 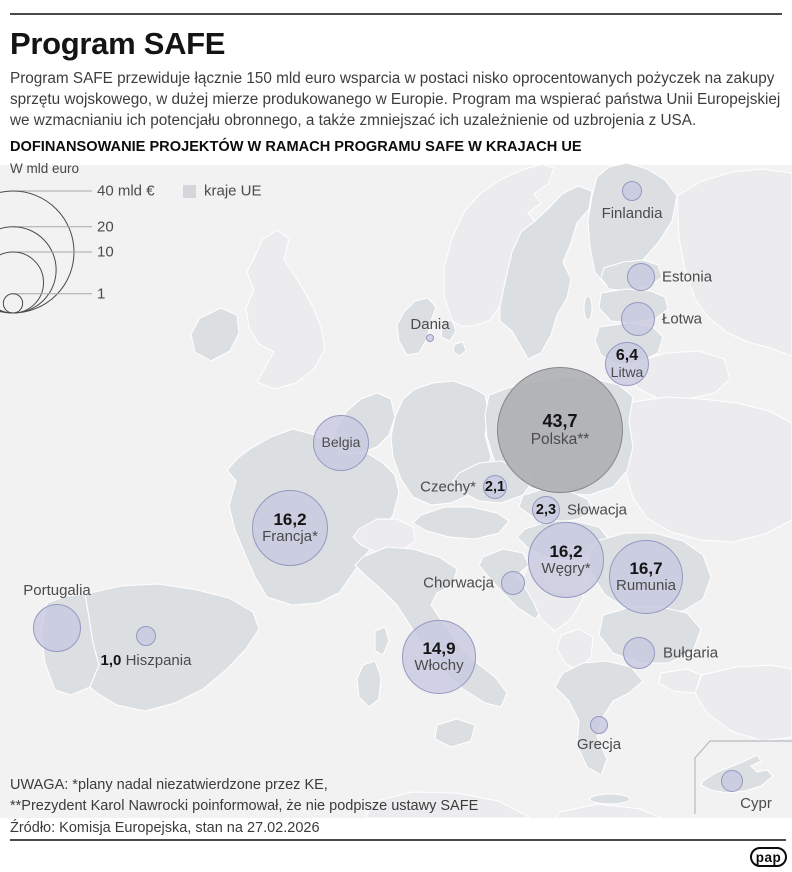 What do you see at coordinates (369, 684) in the screenshot?
I see `country-shape-sardynia` at bounding box center [369, 684].